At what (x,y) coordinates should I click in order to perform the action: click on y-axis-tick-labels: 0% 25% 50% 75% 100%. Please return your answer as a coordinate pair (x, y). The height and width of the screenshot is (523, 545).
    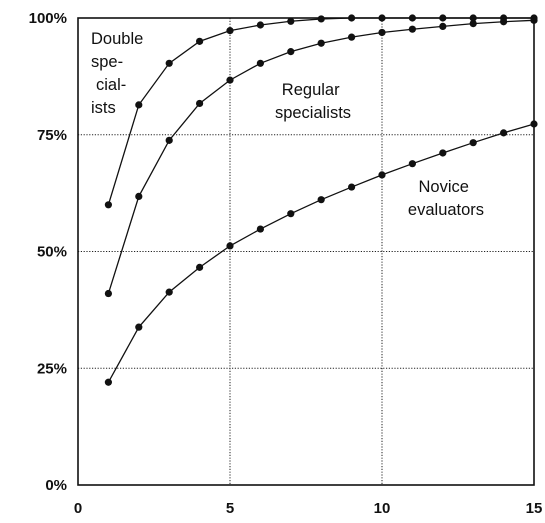
    Looking at the image, I should click on (48, 252).